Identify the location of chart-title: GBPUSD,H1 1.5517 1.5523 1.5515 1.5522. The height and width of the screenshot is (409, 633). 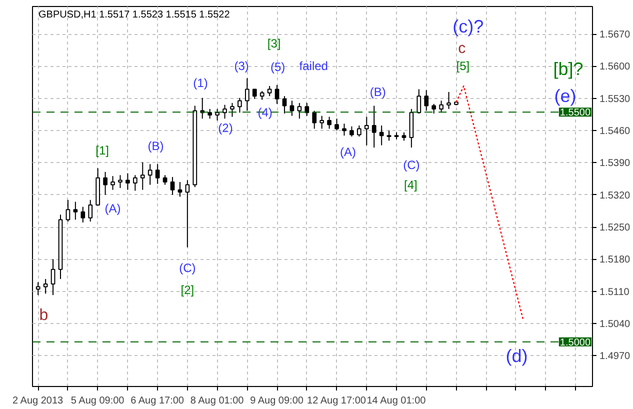
(134, 15).